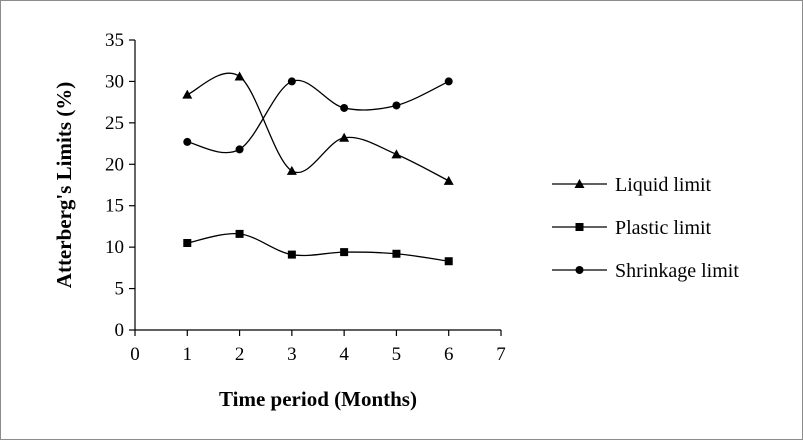  What do you see at coordinates (318, 399) in the screenshot?
I see `x-axis-title: Time period (Months)` at bounding box center [318, 399].